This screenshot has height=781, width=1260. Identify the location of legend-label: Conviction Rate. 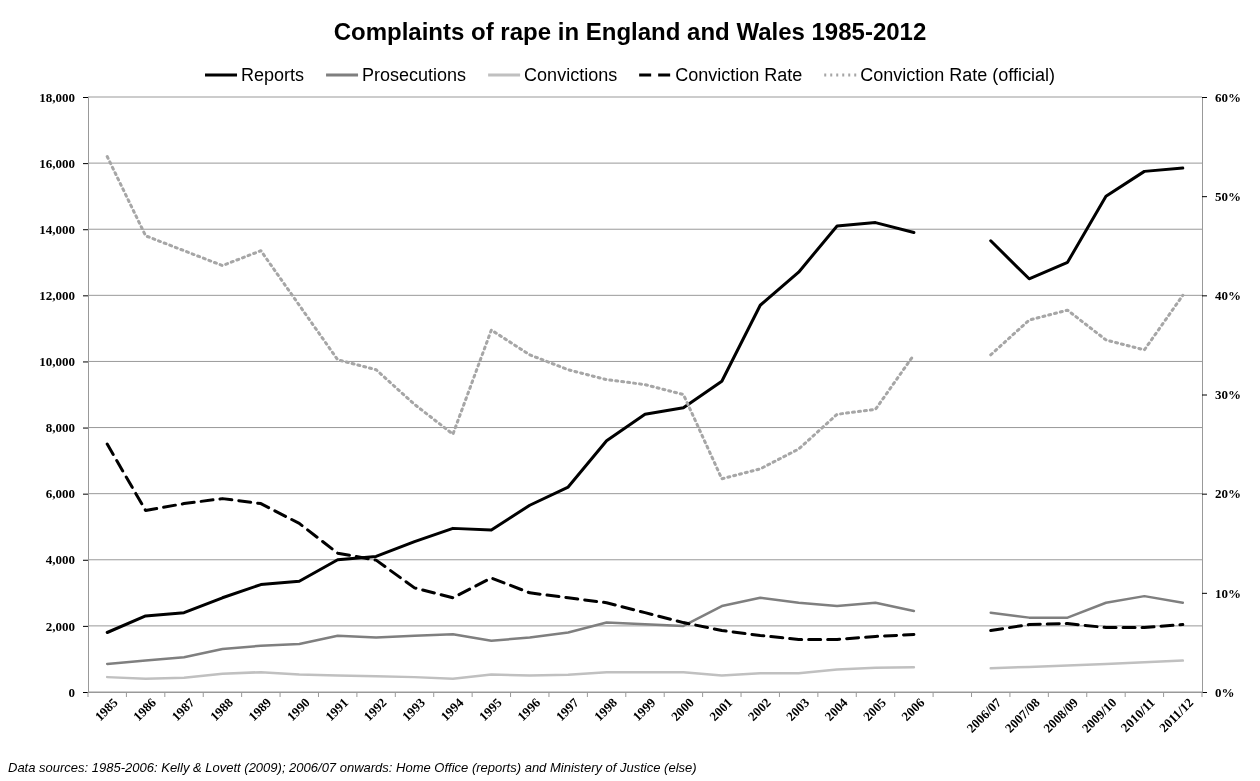
(739, 75).